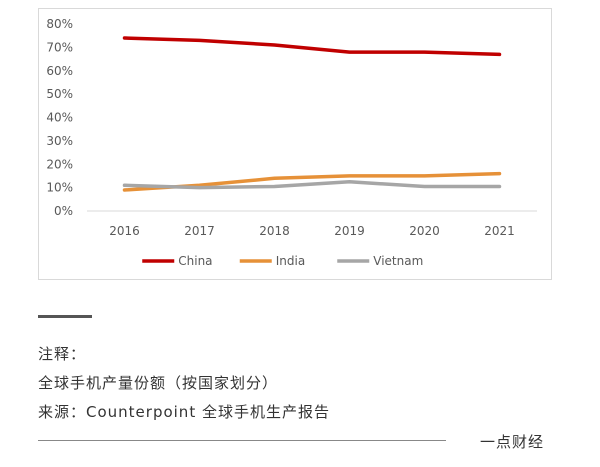 This screenshot has width=600, height=467. Describe the element at coordinates (195, 261) in the screenshot. I see `legend-label-china: China` at that location.